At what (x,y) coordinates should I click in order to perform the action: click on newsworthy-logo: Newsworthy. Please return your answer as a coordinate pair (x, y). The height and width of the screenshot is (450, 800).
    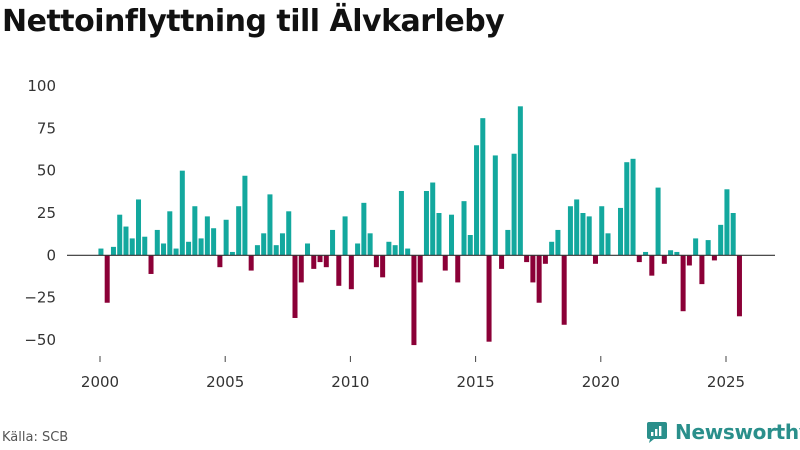
    Looking at the image, I should click on (722, 432).